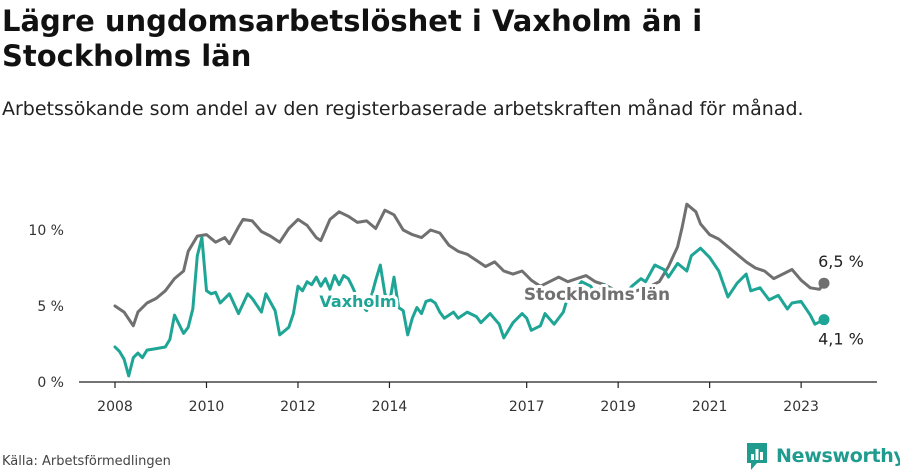 The image size is (900, 474). Describe the element at coordinates (478, 398) in the screenshot. I see `x-axis: 2008 2010 2012 2014 2017 2019 2021 2023` at that location.